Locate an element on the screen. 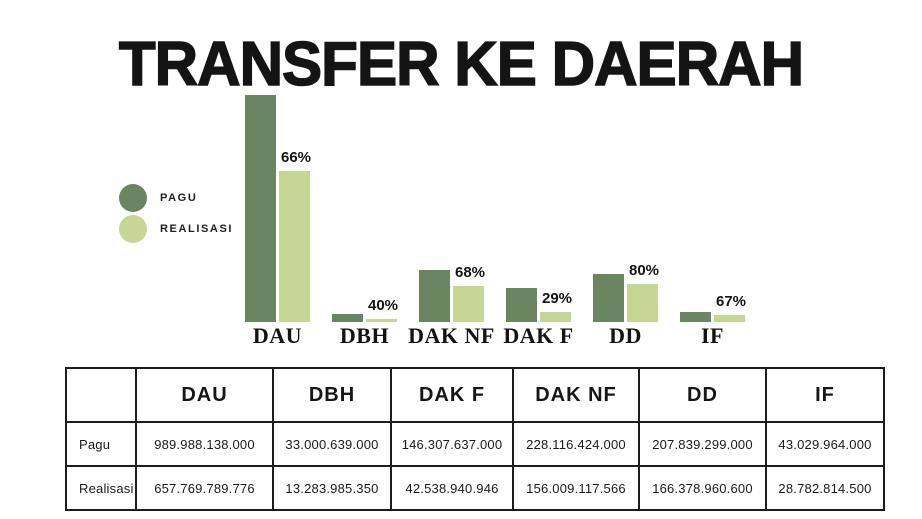 The height and width of the screenshot is (519, 922). bar-realisasi-dd is located at coordinates (642, 303).